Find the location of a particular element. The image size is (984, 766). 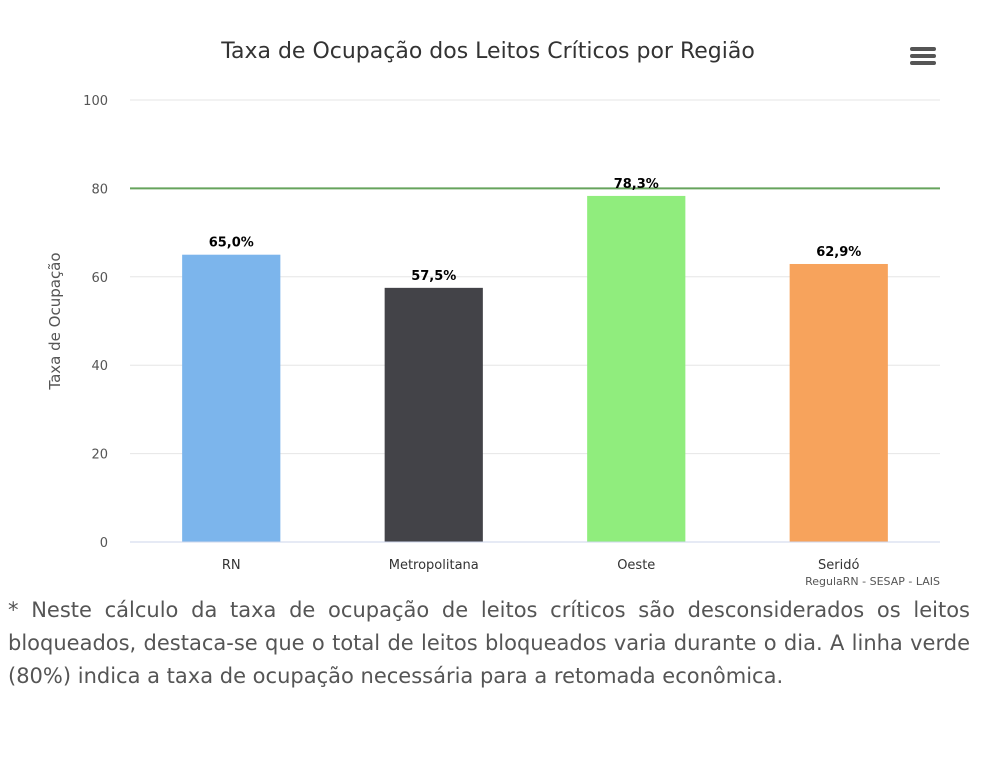

data-labels: 65,0% 57,5% 78,3% 62,9% is located at coordinates (535, 230).